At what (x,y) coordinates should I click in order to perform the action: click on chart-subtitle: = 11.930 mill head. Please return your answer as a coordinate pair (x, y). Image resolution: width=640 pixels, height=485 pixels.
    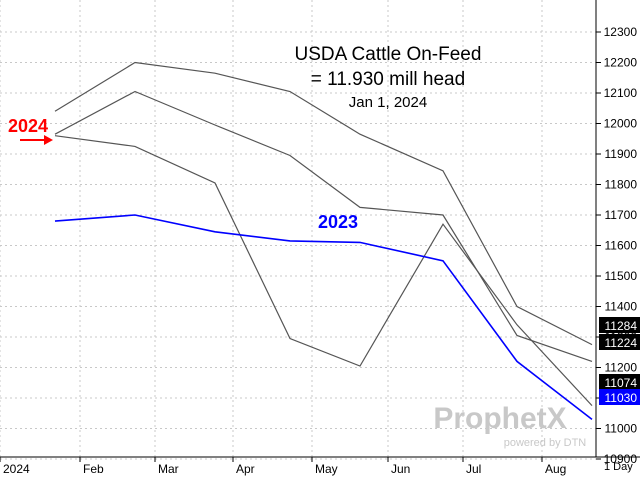
    Looking at the image, I should click on (388, 79).